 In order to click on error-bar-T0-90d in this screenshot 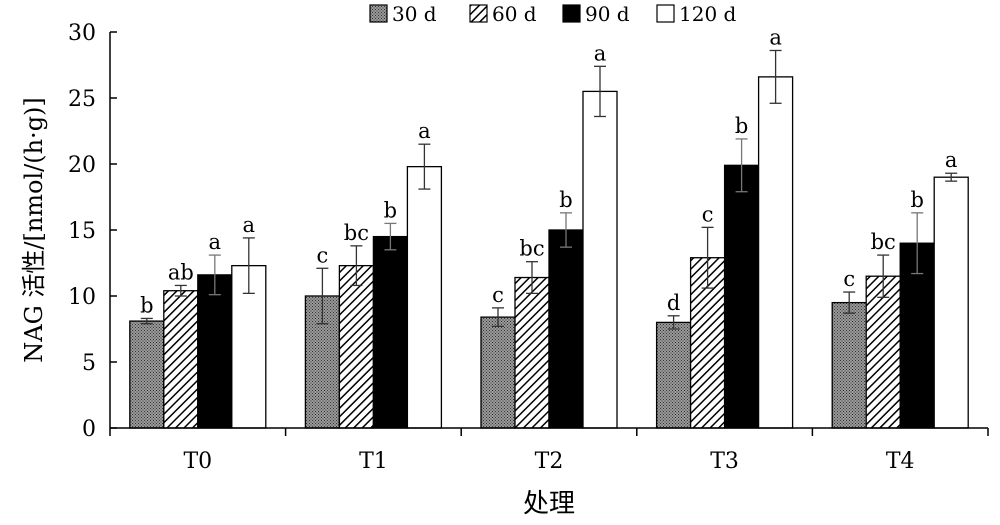, I will do `click(214, 275)`.